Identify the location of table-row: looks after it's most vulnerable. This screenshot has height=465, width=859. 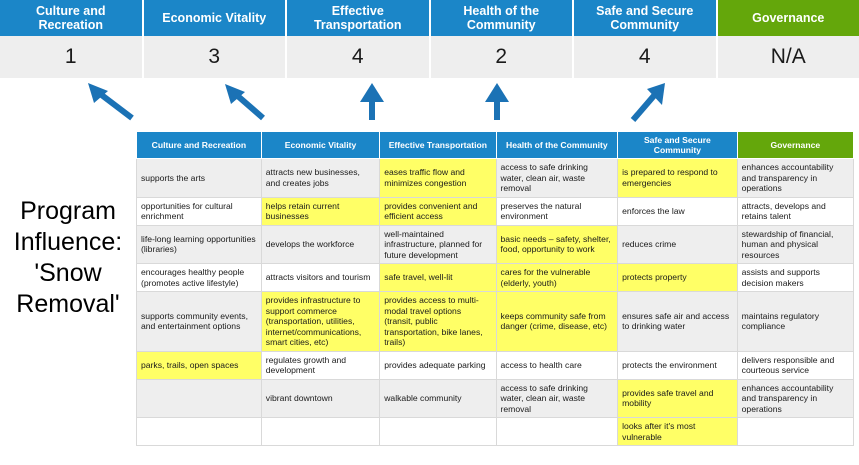
(495, 431).